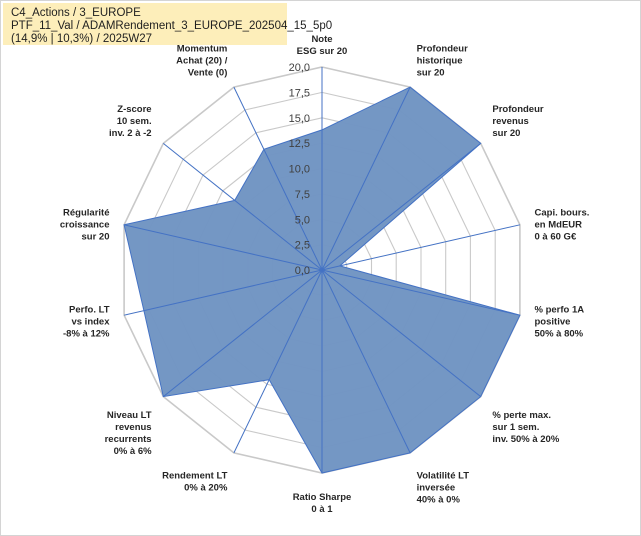 This screenshot has width=641, height=536. I want to click on tick-label: 10,0, so click(299, 170).